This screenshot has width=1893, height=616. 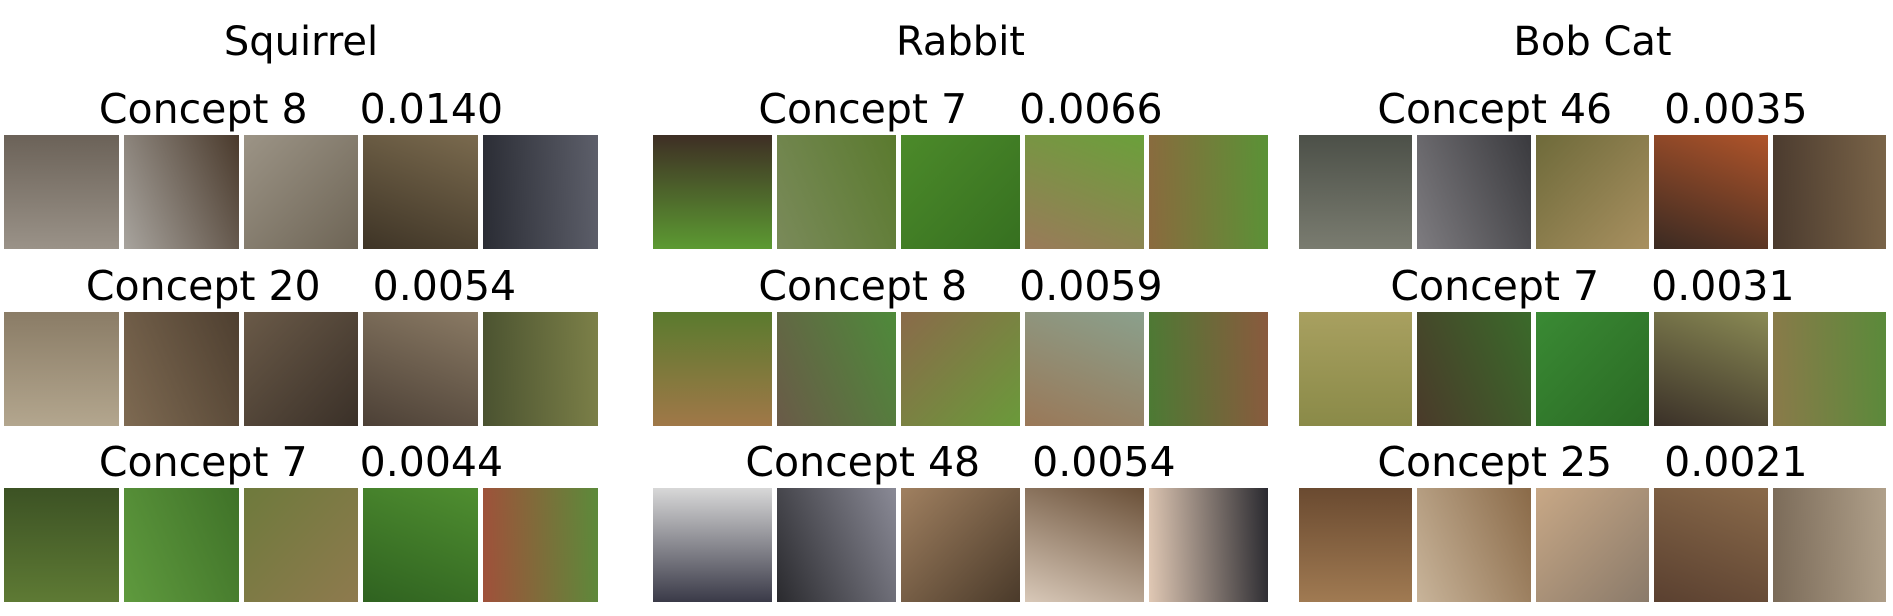 I want to click on concept-score: 0.0066, so click(x=1091, y=109).